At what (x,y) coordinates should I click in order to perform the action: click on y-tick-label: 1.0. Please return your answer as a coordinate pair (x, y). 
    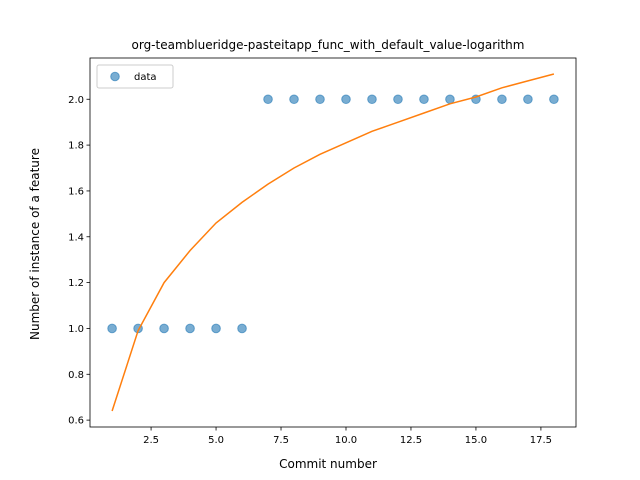
    Looking at the image, I should click on (76, 329).